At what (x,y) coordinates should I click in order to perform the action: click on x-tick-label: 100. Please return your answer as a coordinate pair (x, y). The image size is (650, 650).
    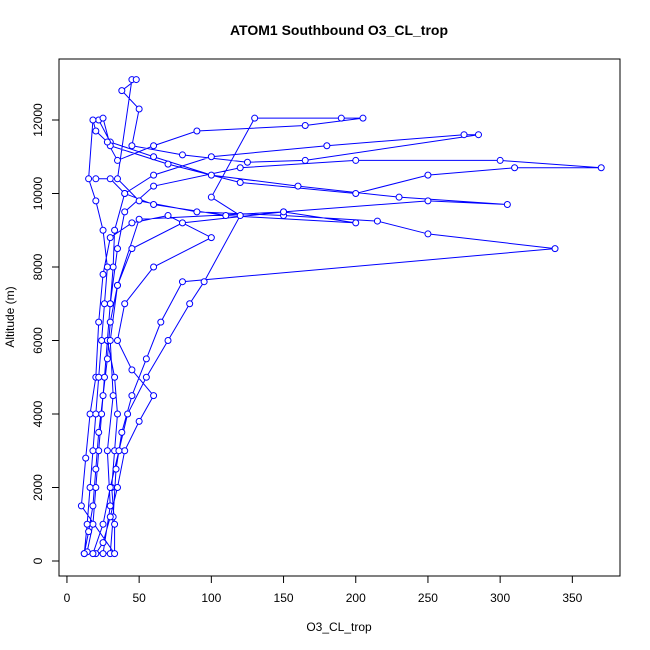
    Looking at the image, I should click on (211, 598).